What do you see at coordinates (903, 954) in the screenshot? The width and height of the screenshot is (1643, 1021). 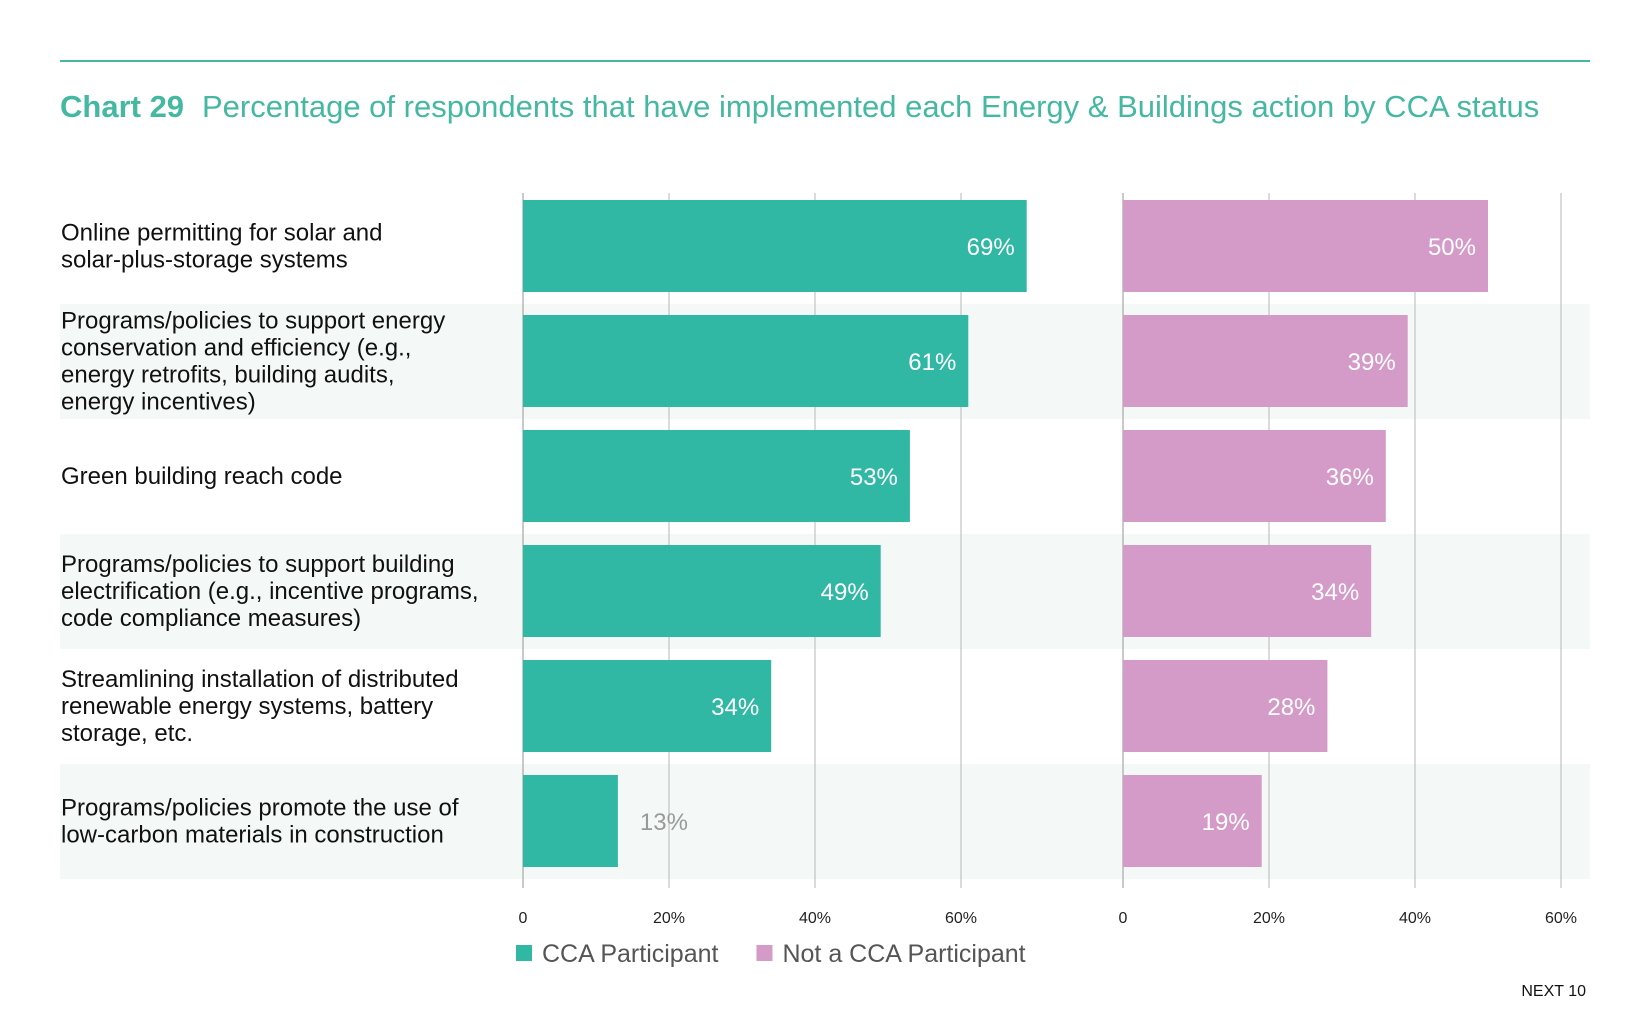 I see `legend-label: Not a CCA Participant` at bounding box center [903, 954].